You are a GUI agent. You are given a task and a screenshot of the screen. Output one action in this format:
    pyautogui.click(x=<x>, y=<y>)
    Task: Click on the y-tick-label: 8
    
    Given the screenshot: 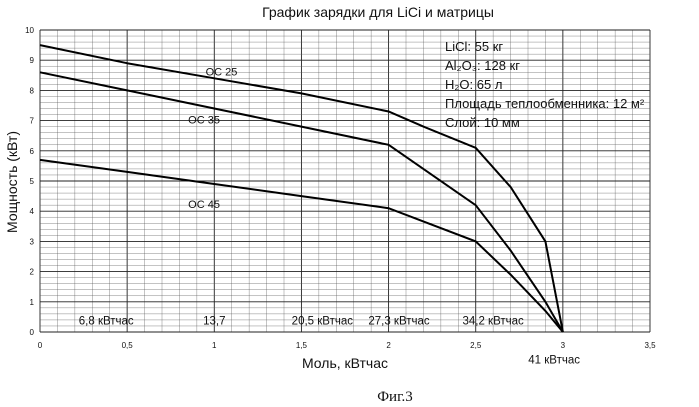 What is the action you would take?
    pyautogui.click(x=32, y=90)
    